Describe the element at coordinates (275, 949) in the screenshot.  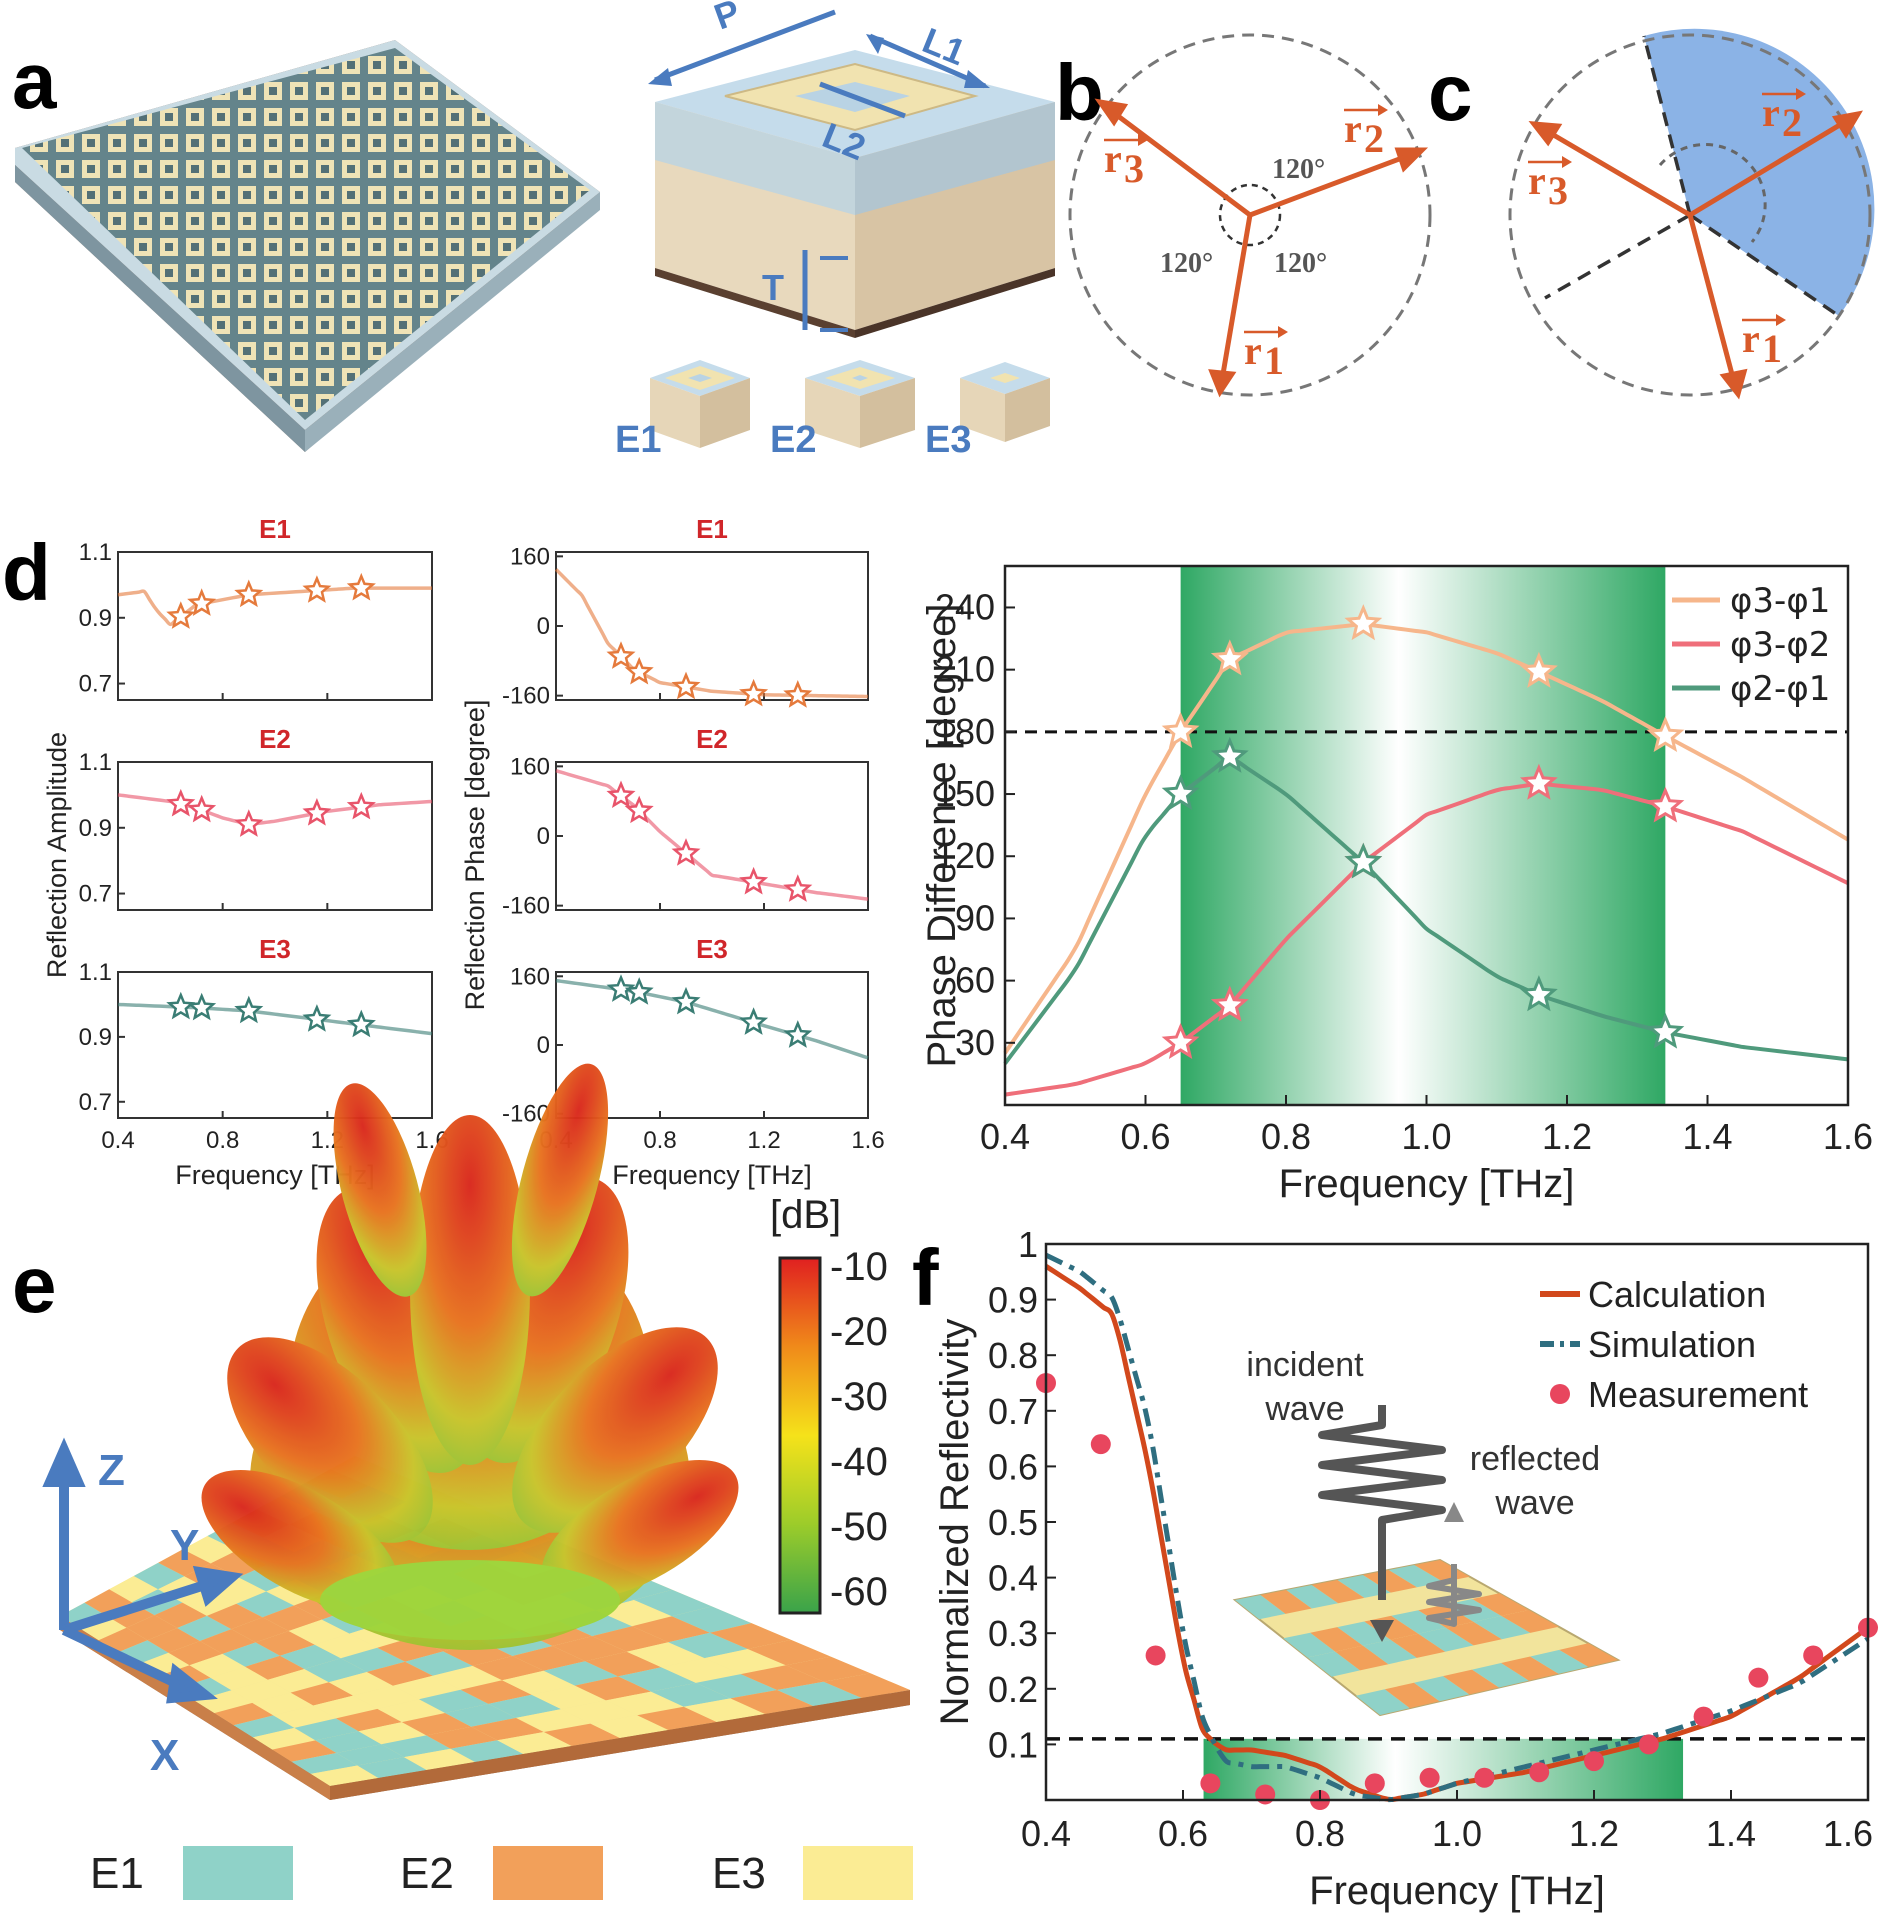
I see `plot-title: E3` at that location.